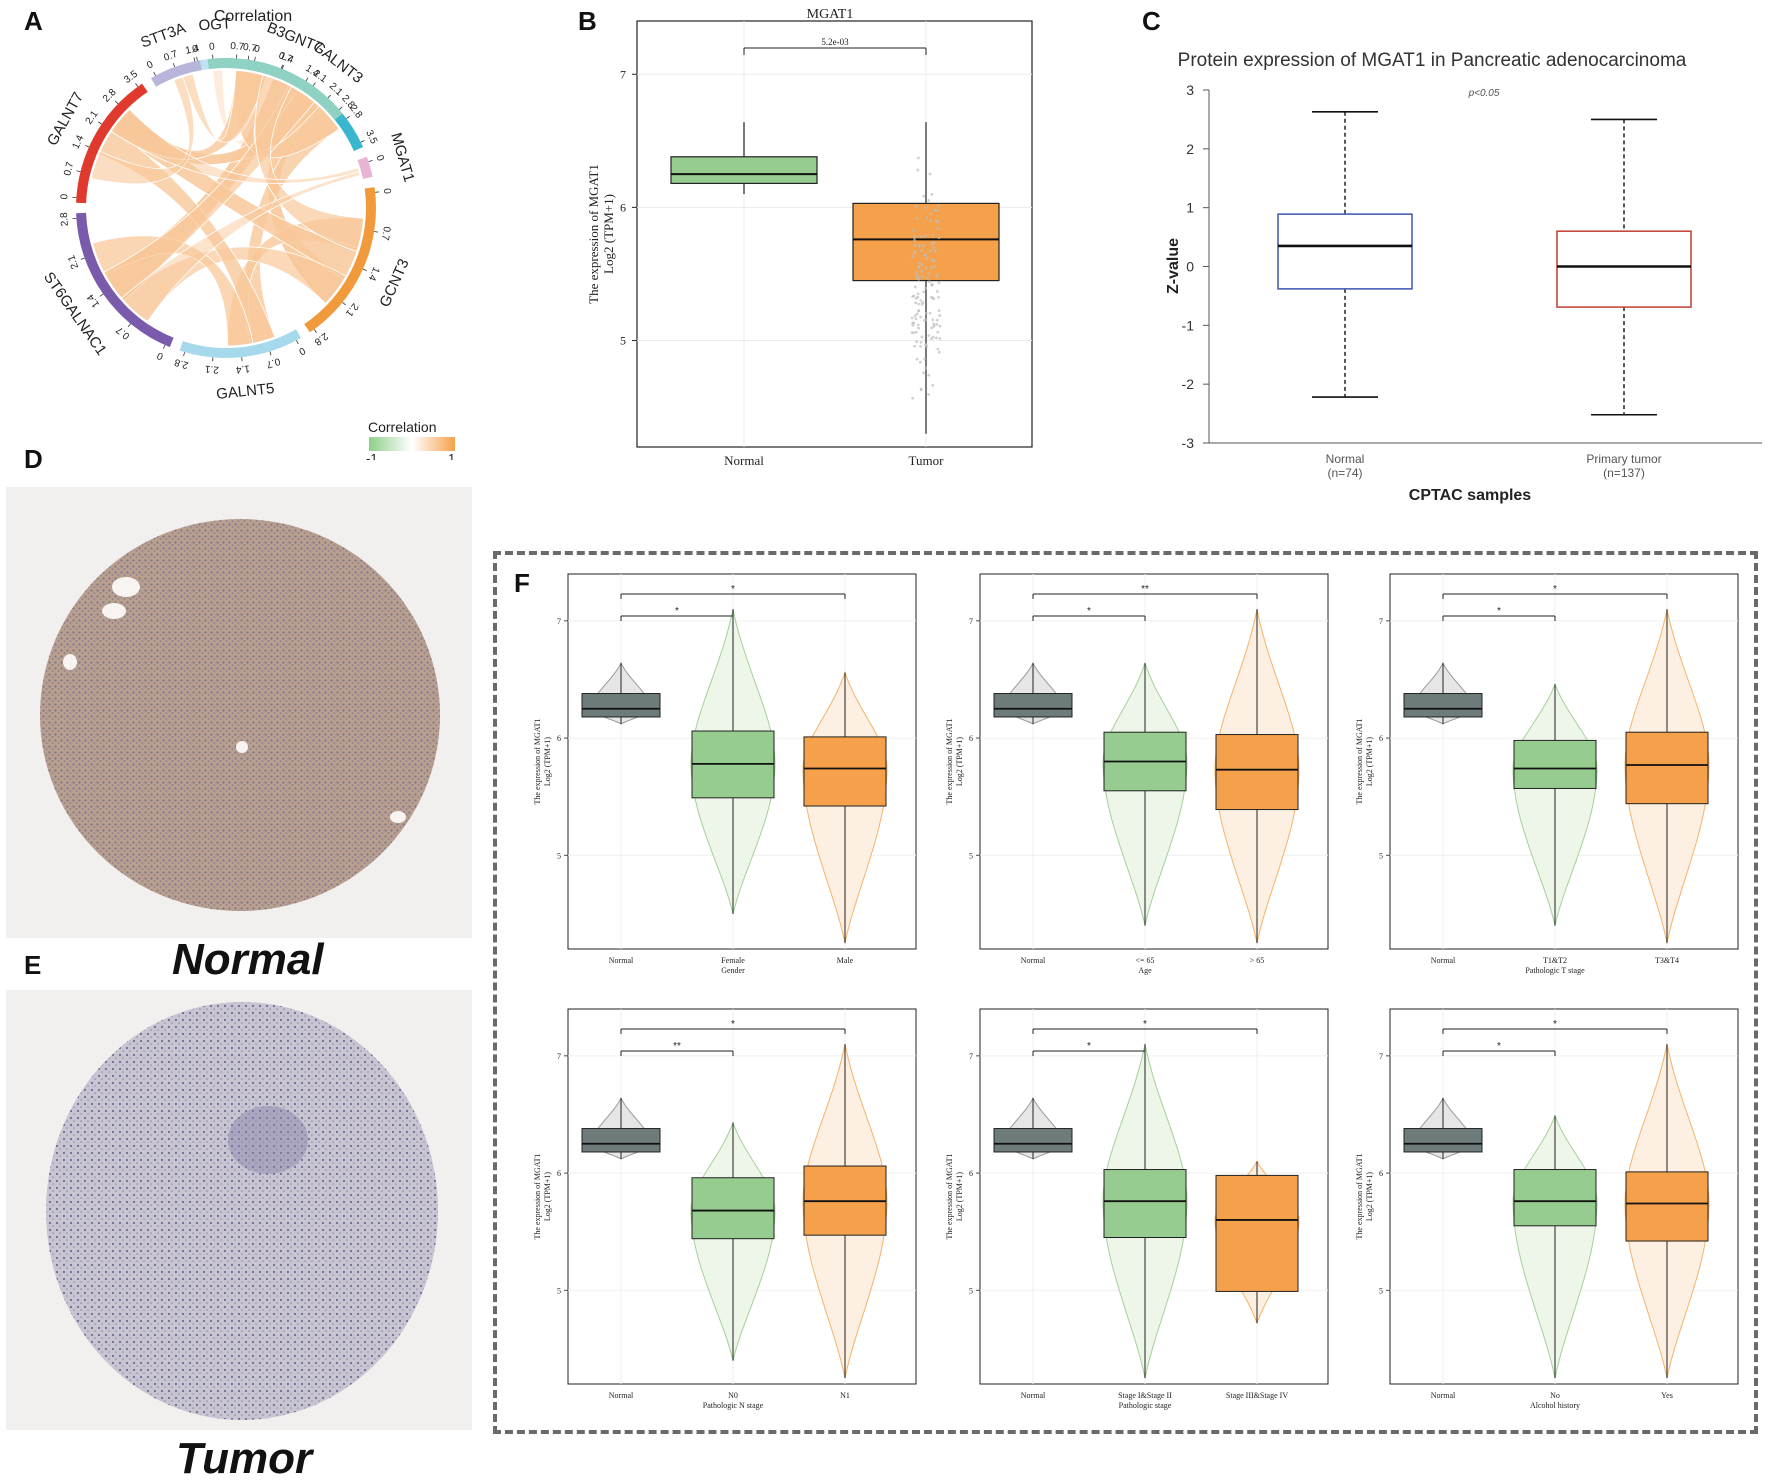 The width and height of the screenshot is (1772, 1484). What do you see at coordinates (1145, 1405) in the screenshot?
I see `f-xlabel: Pathologic stage` at bounding box center [1145, 1405].